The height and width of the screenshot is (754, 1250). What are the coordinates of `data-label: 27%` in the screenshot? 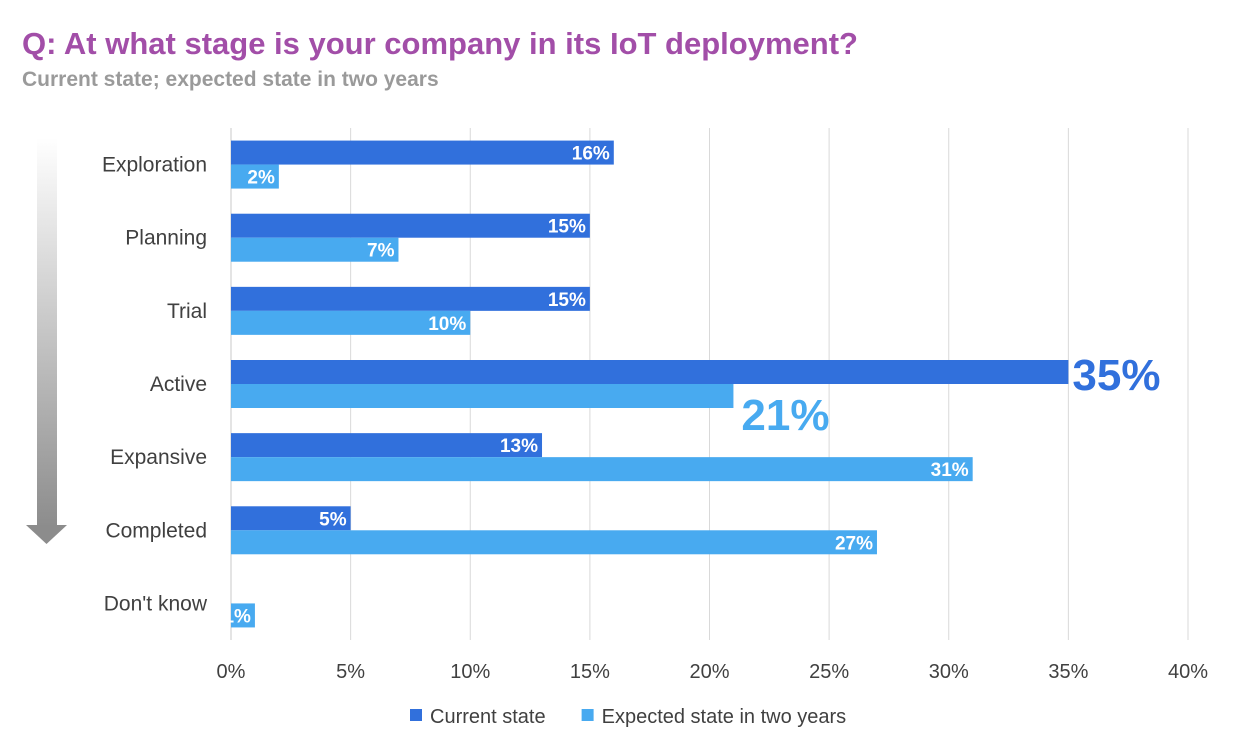 It's located at (854, 543).